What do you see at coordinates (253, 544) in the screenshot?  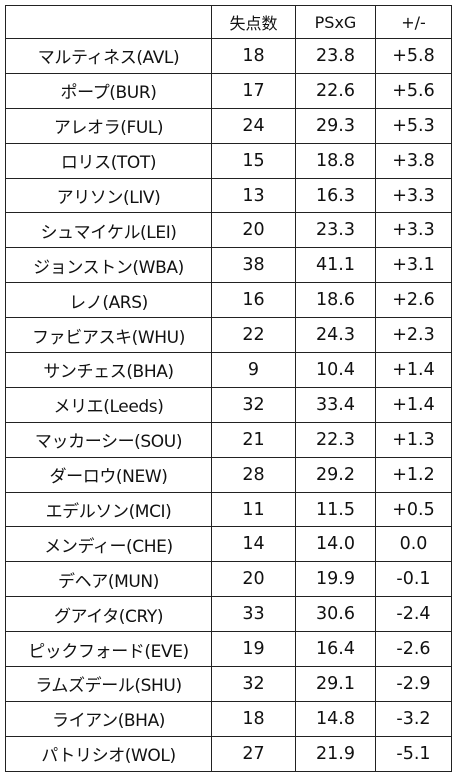 I see `cell-goals-against: 14` at bounding box center [253, 544].